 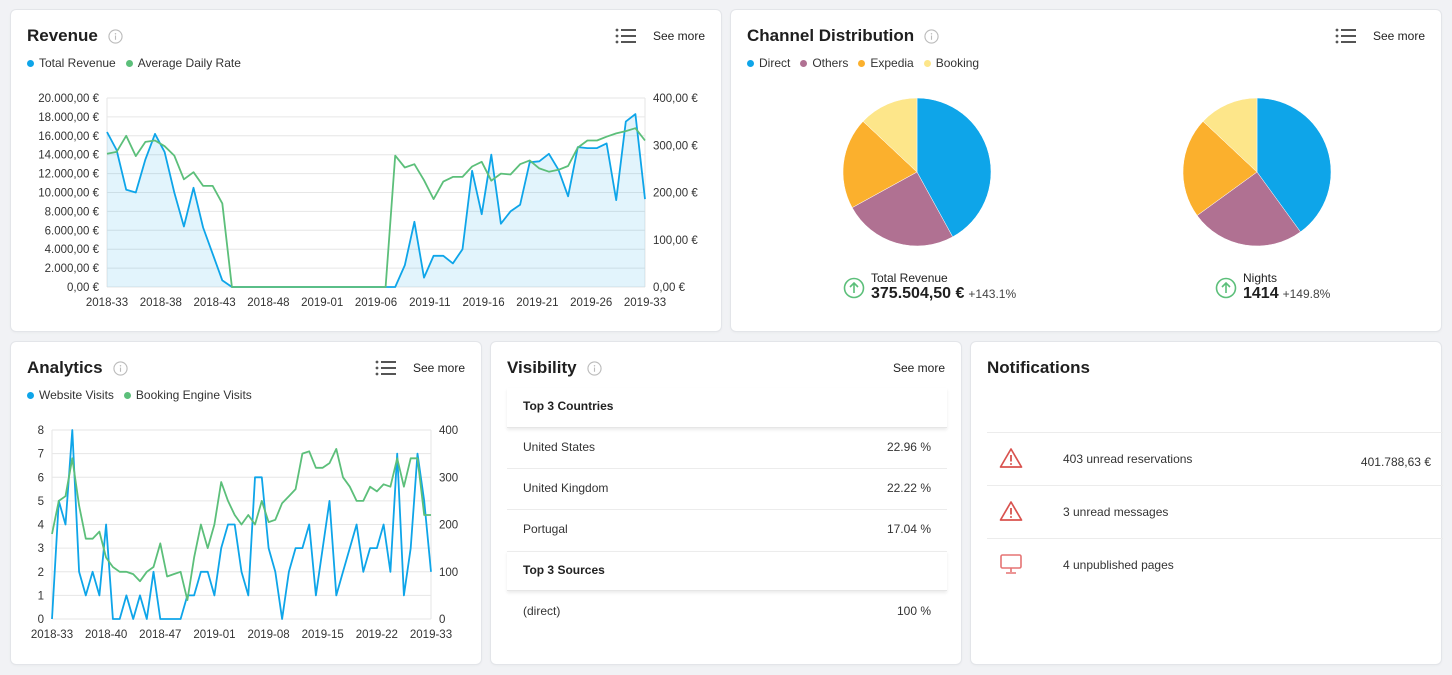 I want to click on x-tick: 2019-16, so click(x=483, y=303).